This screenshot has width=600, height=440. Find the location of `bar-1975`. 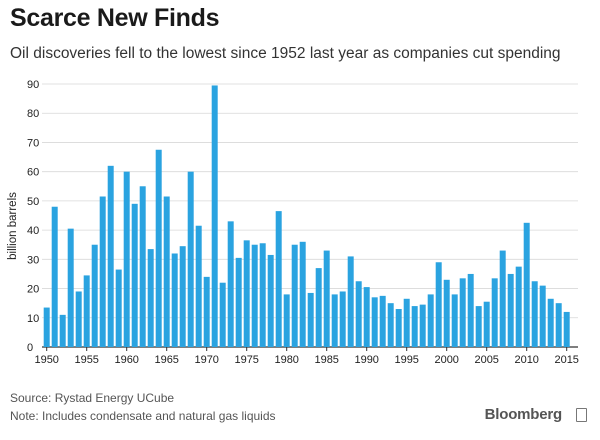

bar-1975 is located at coordinates (246, 293).